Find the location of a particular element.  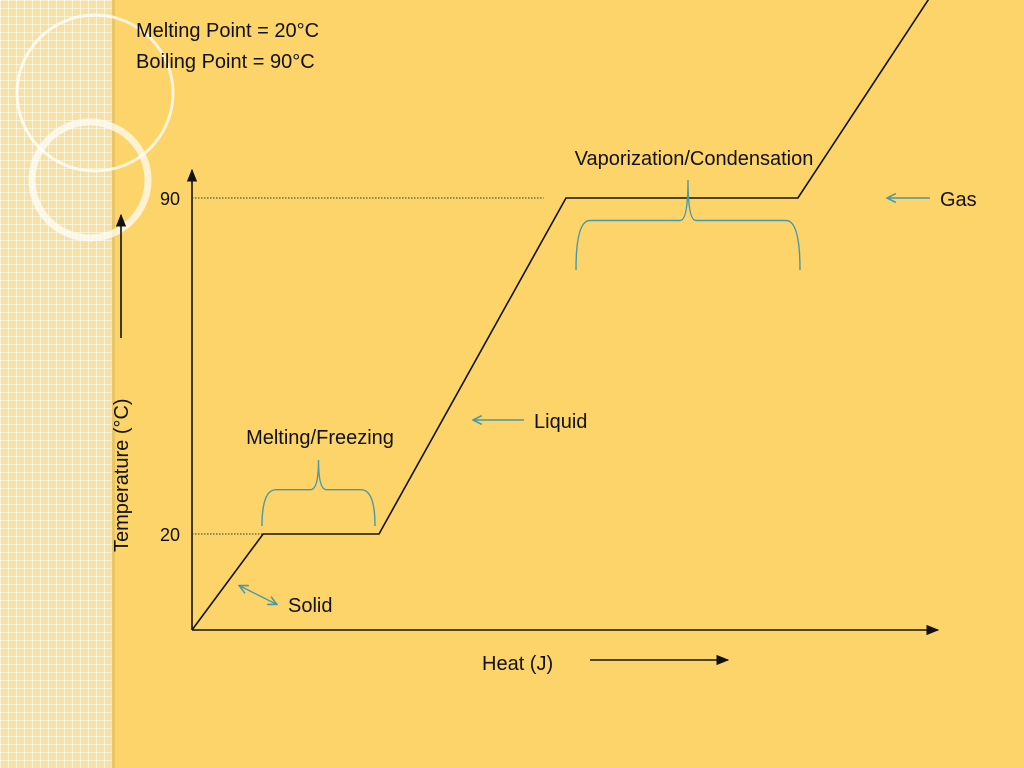

decorative-side-strip is located at coordinates (57, 384).